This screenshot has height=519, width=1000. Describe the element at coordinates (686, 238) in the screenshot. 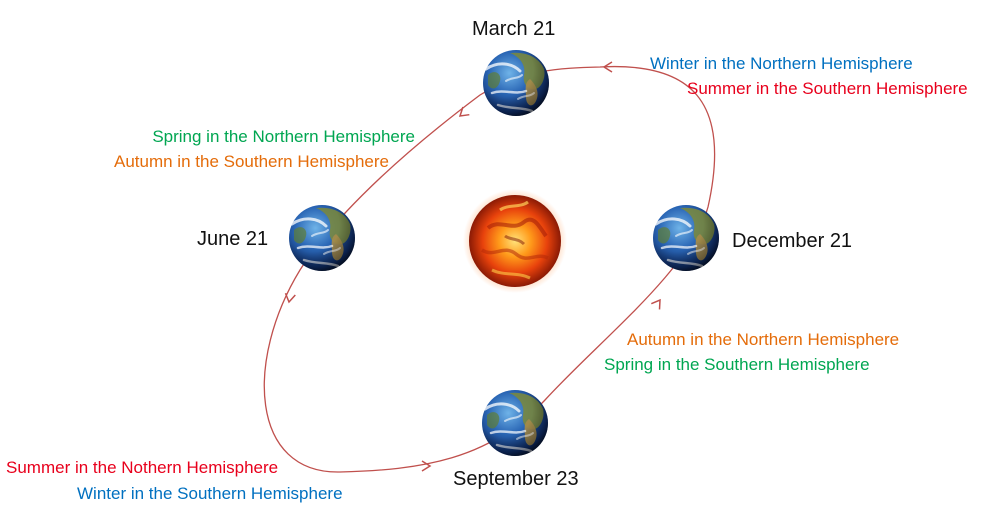

I see `earth-icon-december` at that location.